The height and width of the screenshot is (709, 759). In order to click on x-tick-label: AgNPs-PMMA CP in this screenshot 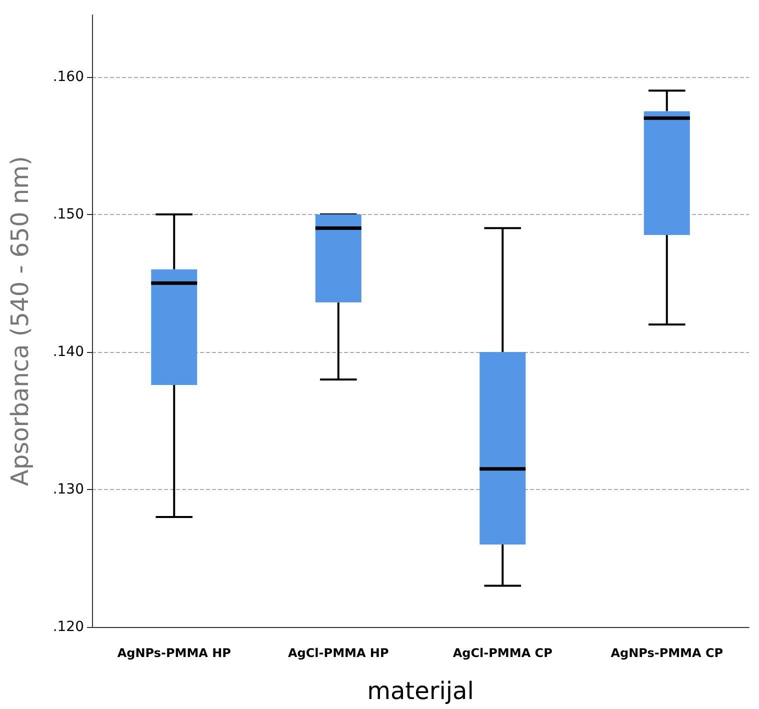, I will do `click(667, 653)`.